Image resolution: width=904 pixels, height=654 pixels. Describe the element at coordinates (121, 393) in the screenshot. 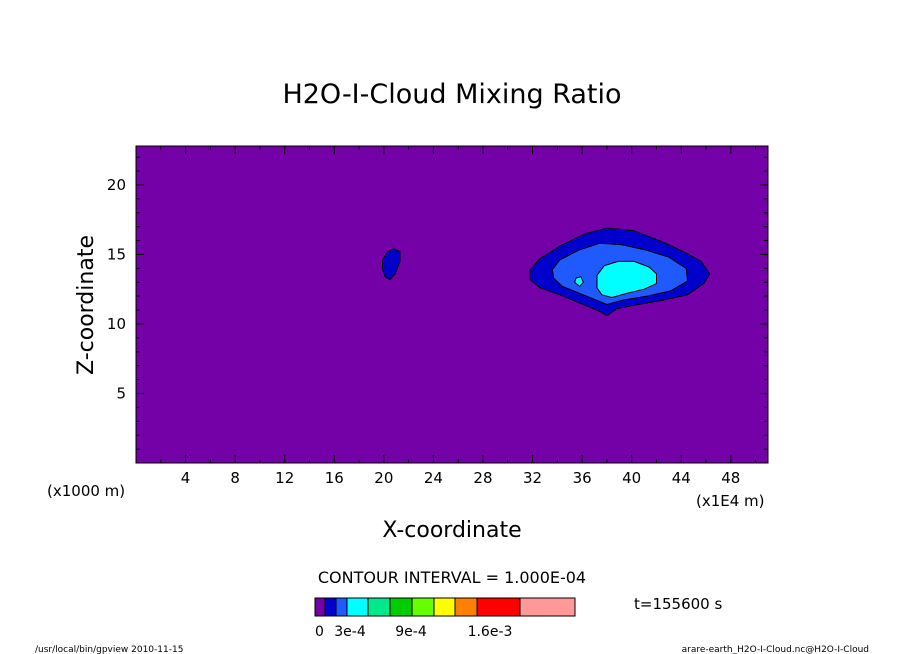

I see `y-tick-label: 5` at that location.